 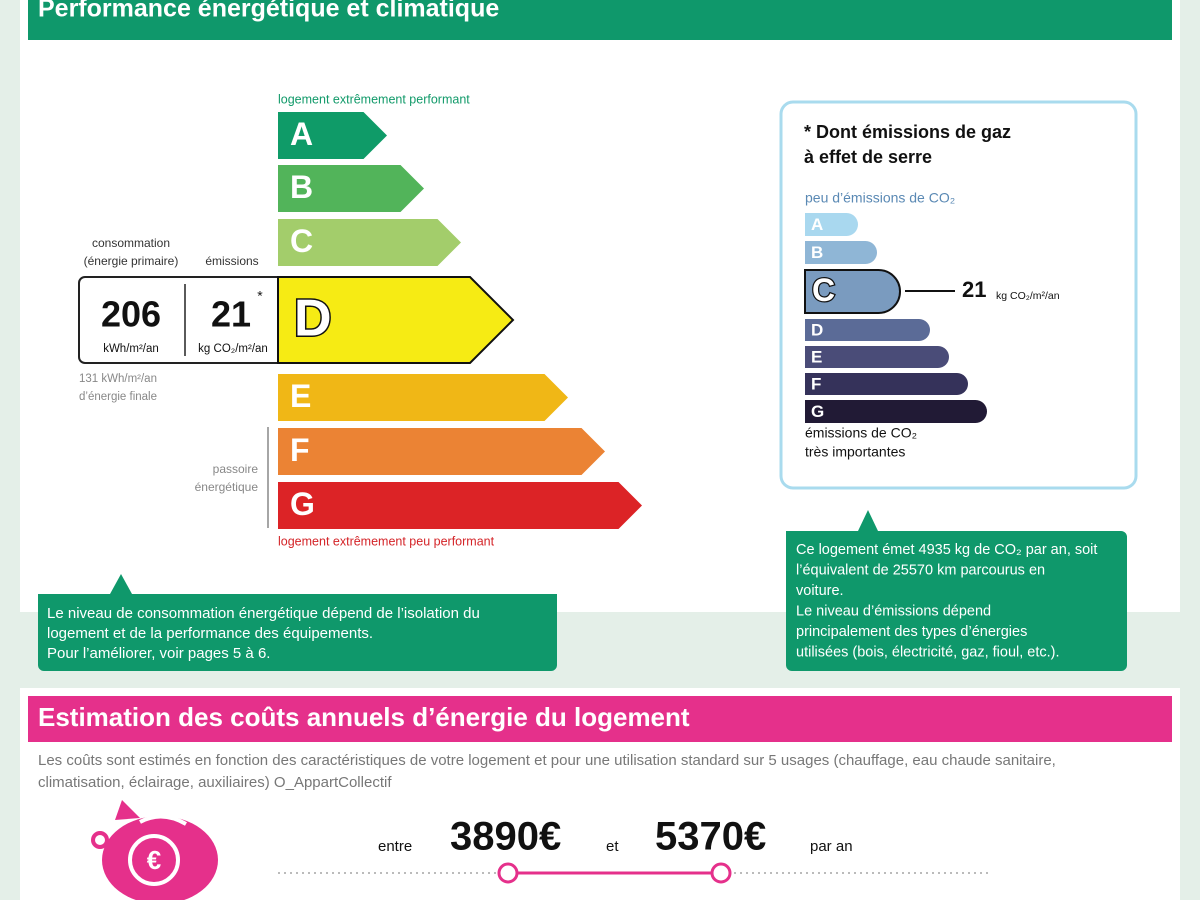 I want to click on ghg-class-letter: F, so click(x=816, y=383).